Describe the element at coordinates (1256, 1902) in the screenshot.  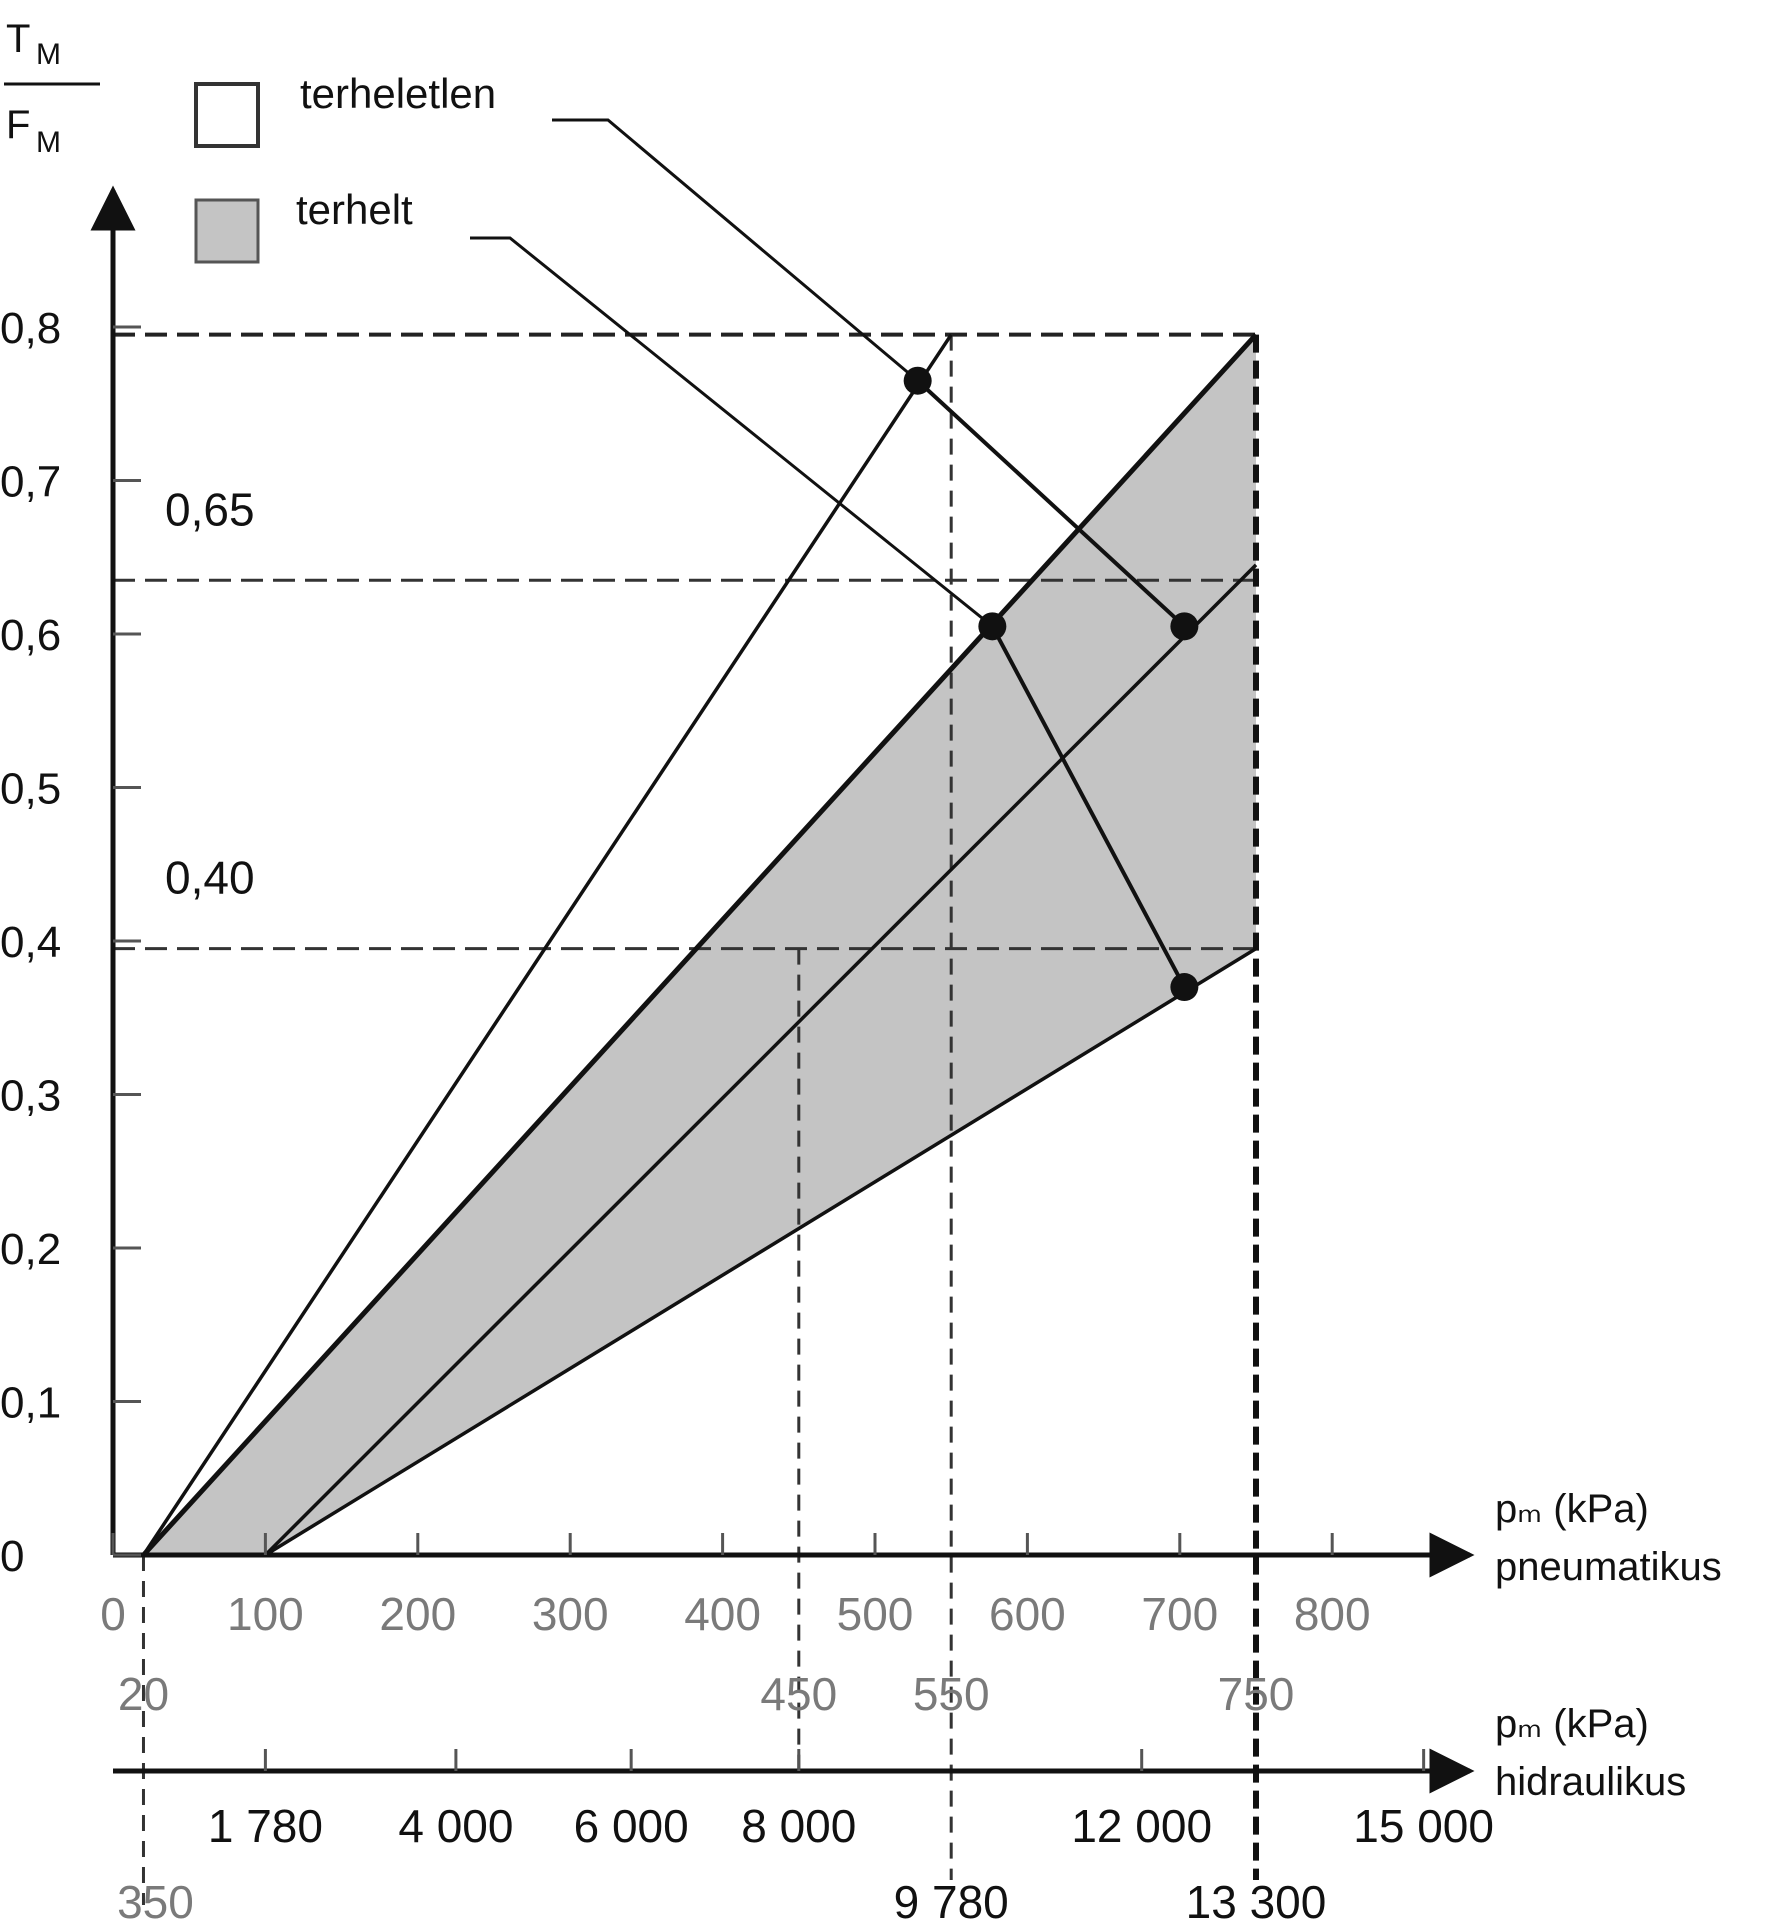
I see `h-lower-label-2: 13 300` at that location.